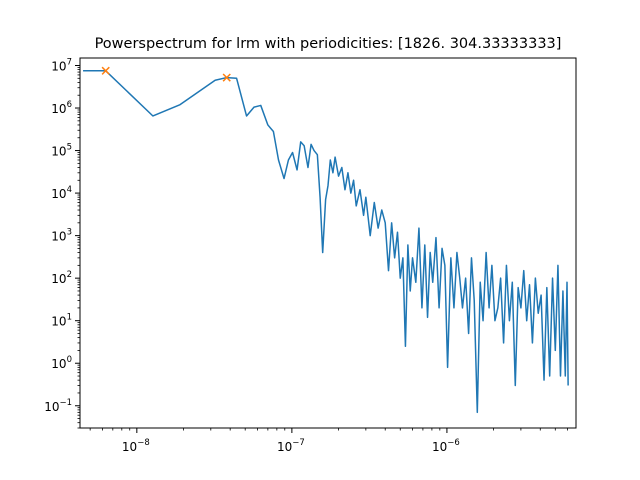 This screenshot has width=640, height=480. What do you see at coordinates (61, 151) in the screenshot?
I see `y-tick-label: 10⁵` at bounding box center [61, 151].